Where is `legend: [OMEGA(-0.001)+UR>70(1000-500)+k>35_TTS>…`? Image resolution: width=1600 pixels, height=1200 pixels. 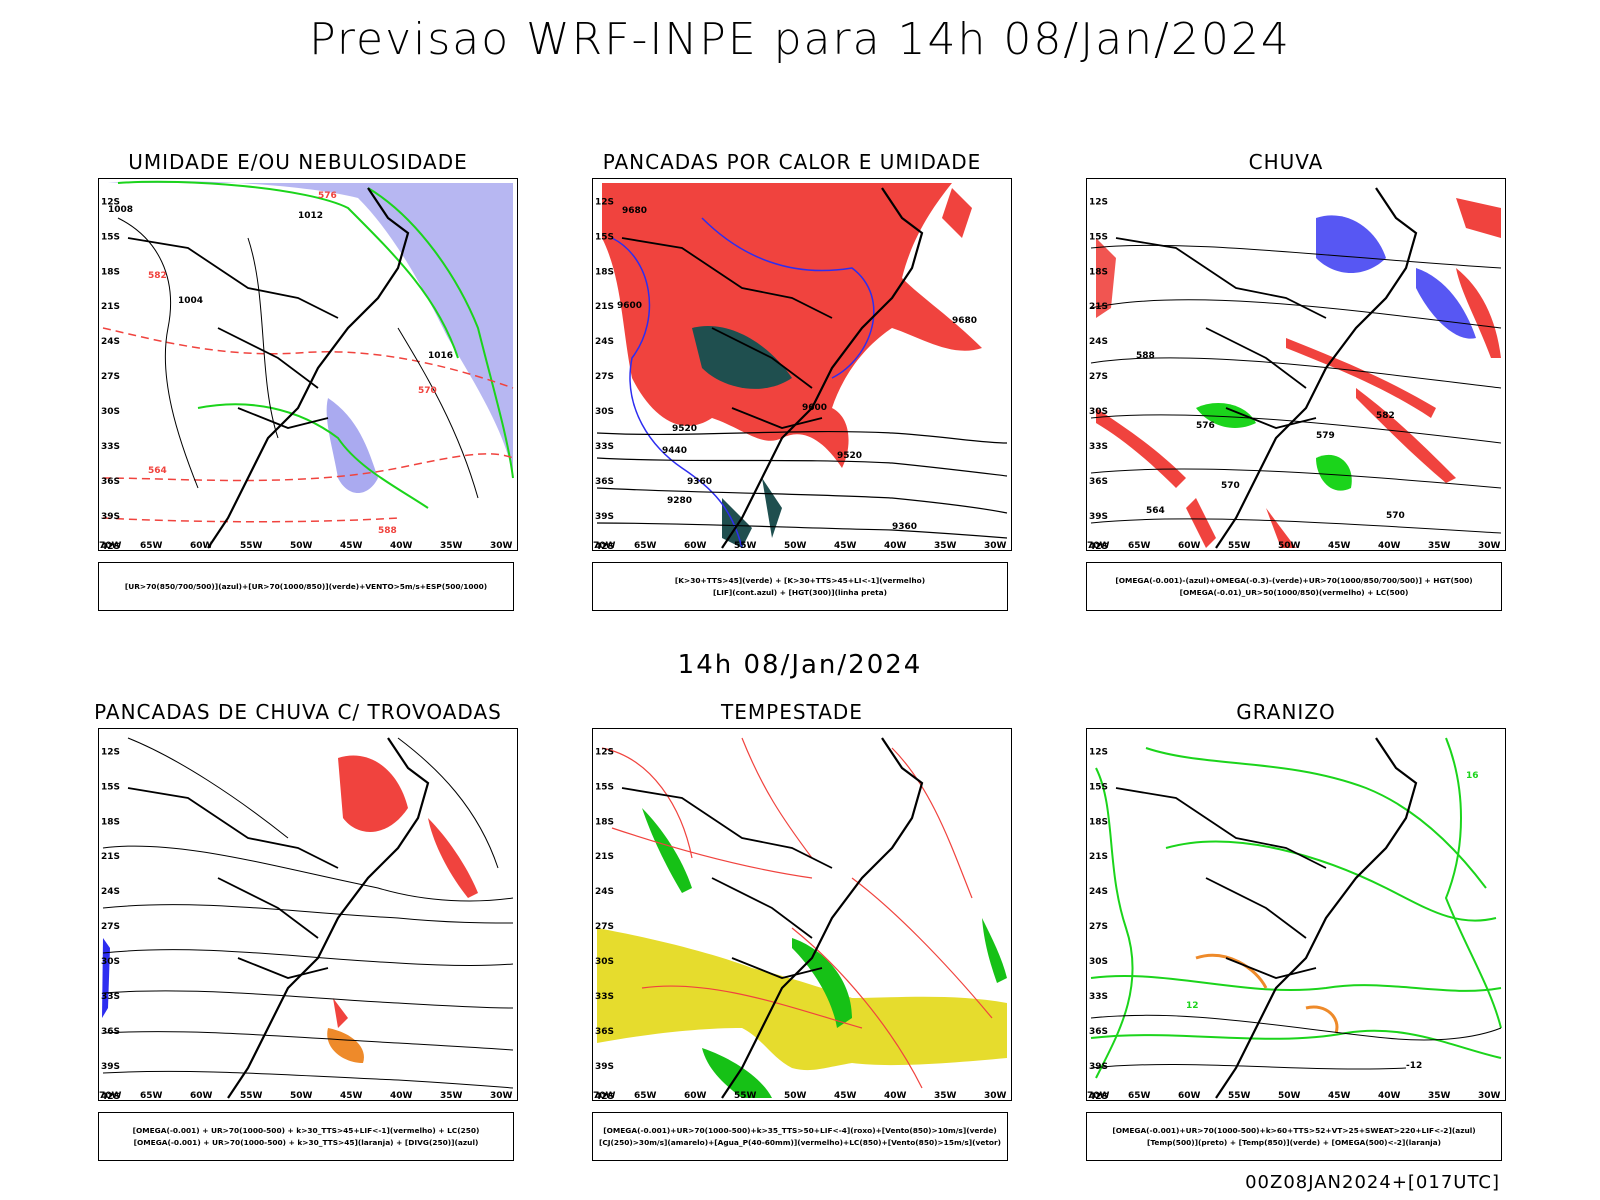 legend: [OMEGA(-0.001)+UR>70(1000-500)+k>35_TTS>… is located at coordinates (800, 1136).